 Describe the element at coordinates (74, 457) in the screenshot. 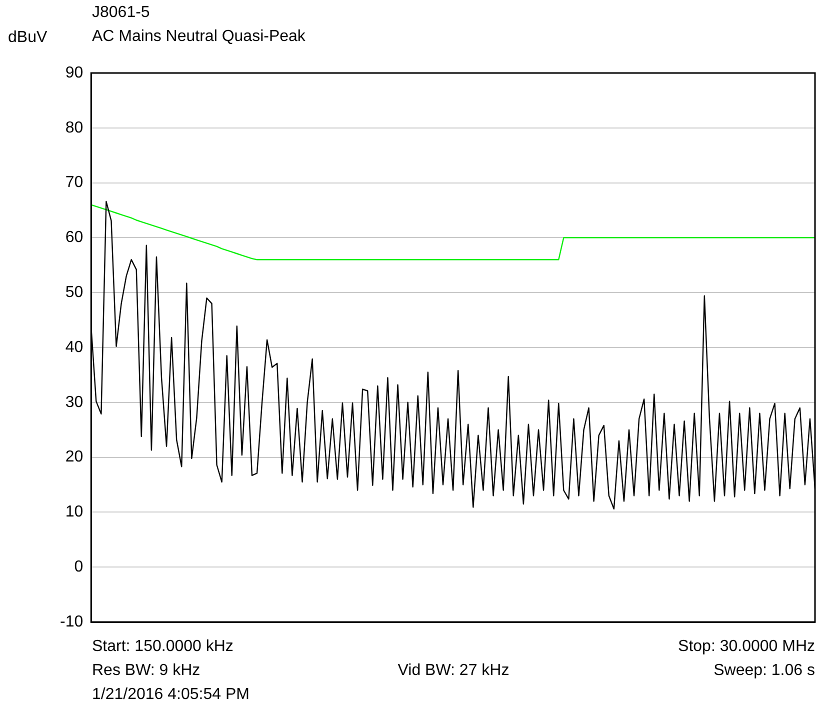

I see `y-tick-label: 20` at that location.